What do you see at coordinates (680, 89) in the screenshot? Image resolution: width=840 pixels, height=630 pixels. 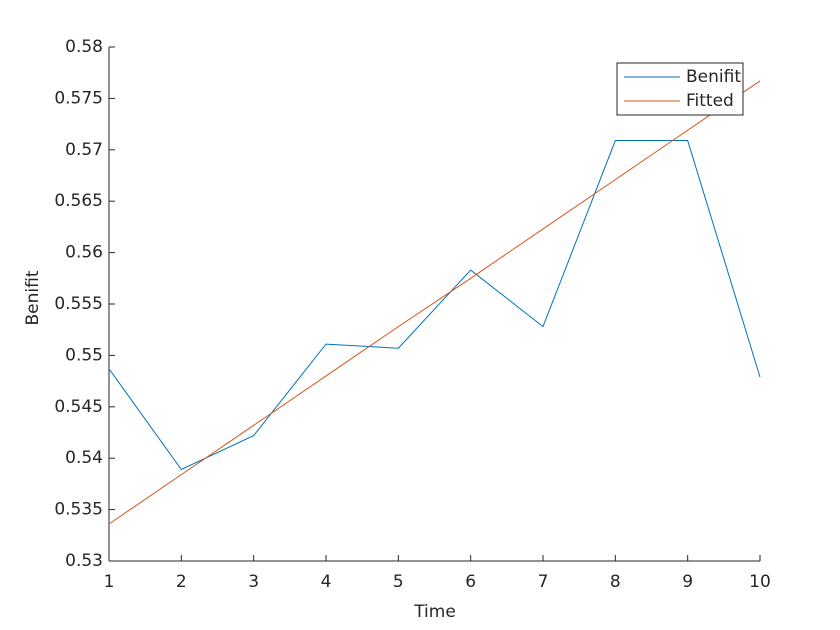 I see `legend-box` at bounding box center [680, 89].